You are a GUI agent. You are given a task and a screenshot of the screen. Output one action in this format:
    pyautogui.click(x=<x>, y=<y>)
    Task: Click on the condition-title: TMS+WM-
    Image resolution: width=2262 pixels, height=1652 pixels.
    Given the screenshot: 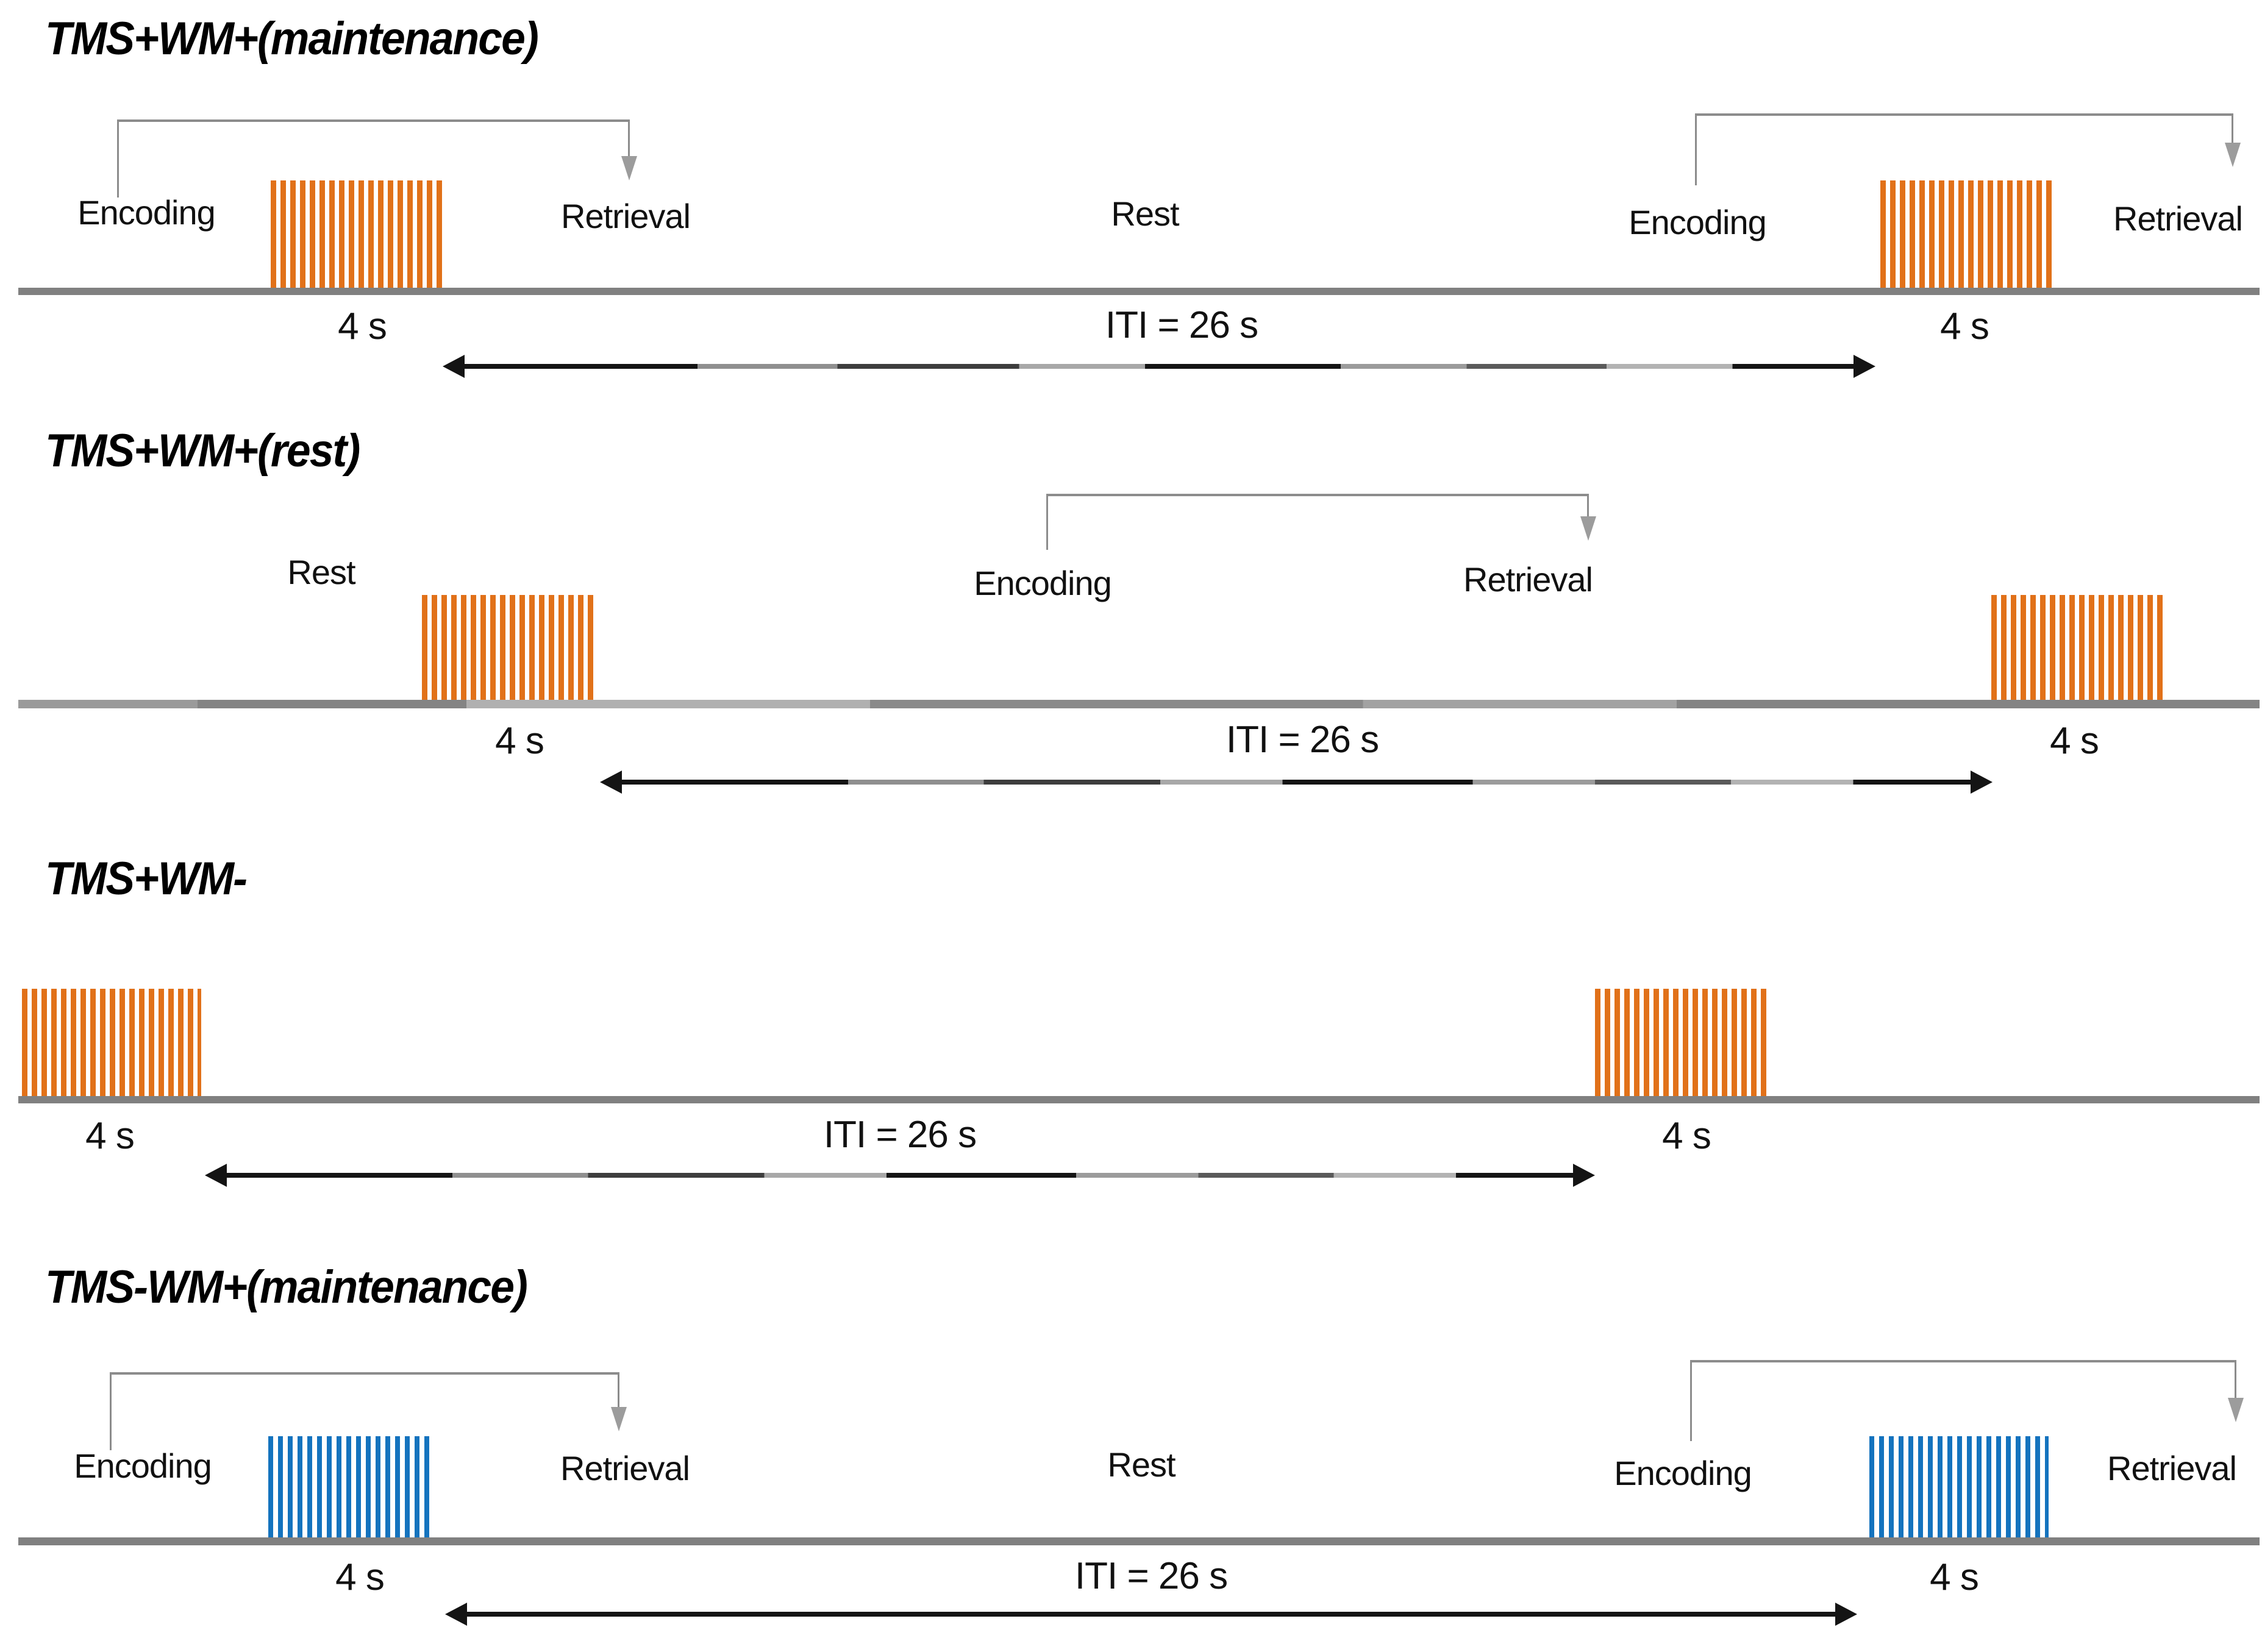 What is the action you would take?
    pyautogui.click(x=146, y=879)
    